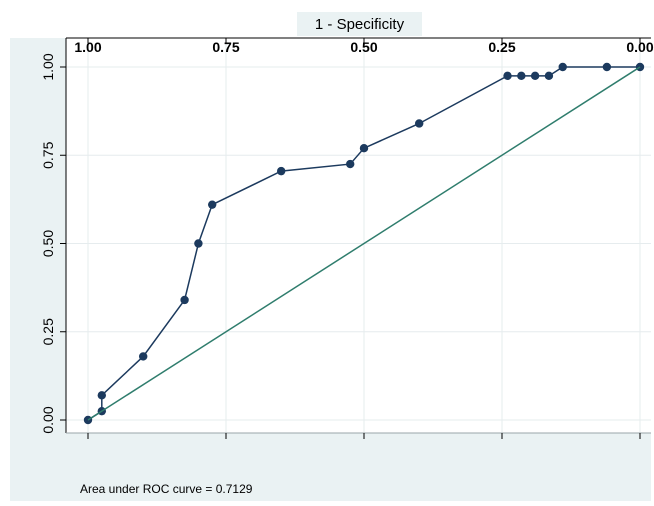  Describe the element at coordinates (639, 47) in the screenshot. I see `x-tick-label: 0.00` at that location.